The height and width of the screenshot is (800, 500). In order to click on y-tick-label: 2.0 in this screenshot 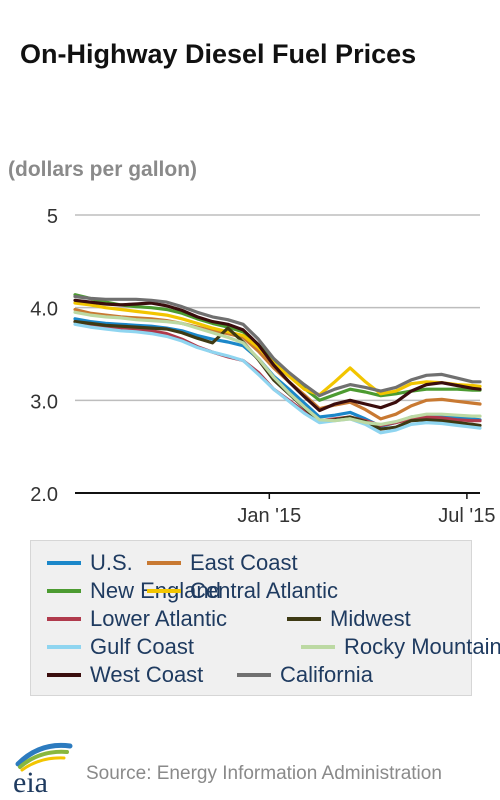, I will do `click(44, 495)`.